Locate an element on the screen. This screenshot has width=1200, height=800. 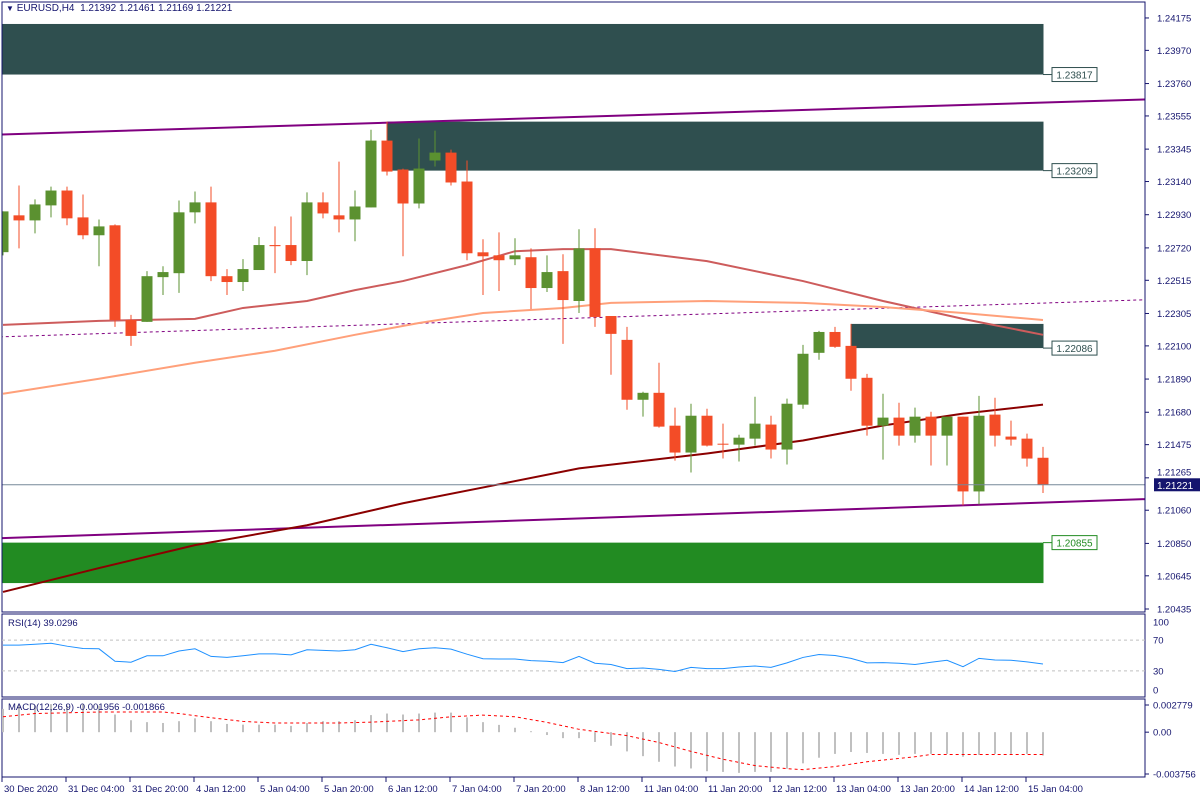
triangle-down-icon: ▼ is located at coordinates (10, 8).